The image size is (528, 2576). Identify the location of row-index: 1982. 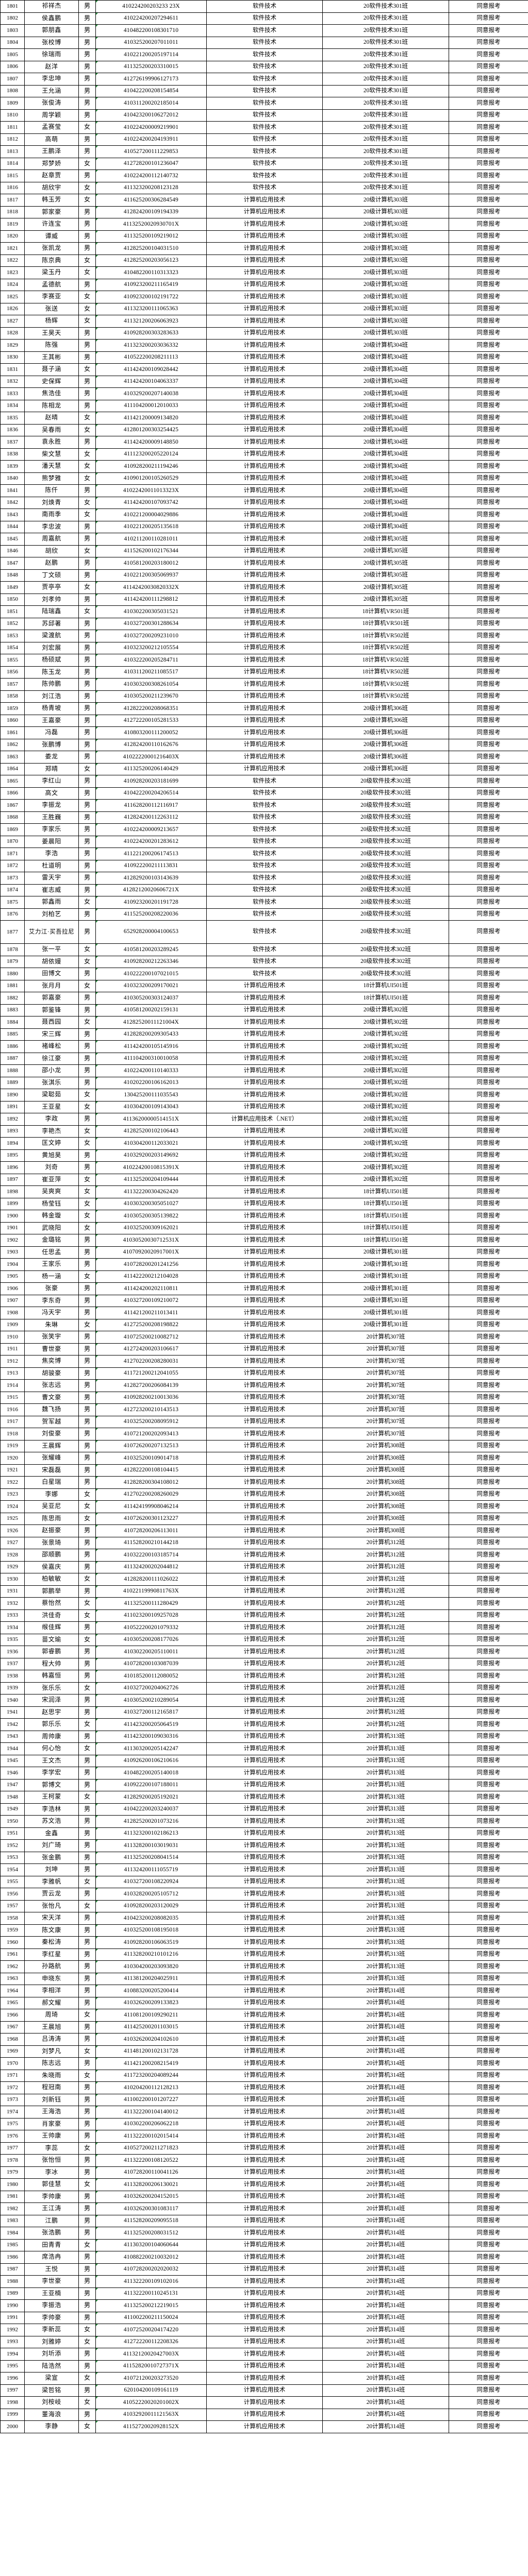
(12, 2208).